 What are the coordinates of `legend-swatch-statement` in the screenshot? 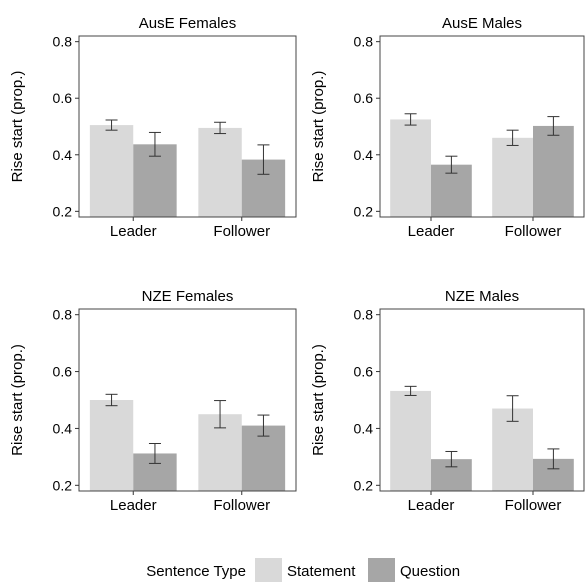 It's located at (268, 570).